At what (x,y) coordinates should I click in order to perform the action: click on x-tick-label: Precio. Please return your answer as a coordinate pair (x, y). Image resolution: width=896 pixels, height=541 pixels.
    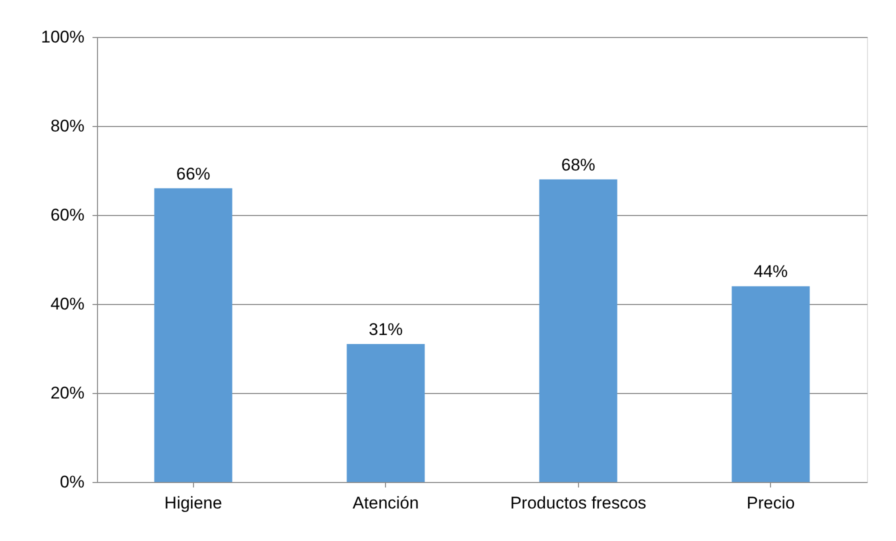
    Looking at the image, I should click on (770, 503).